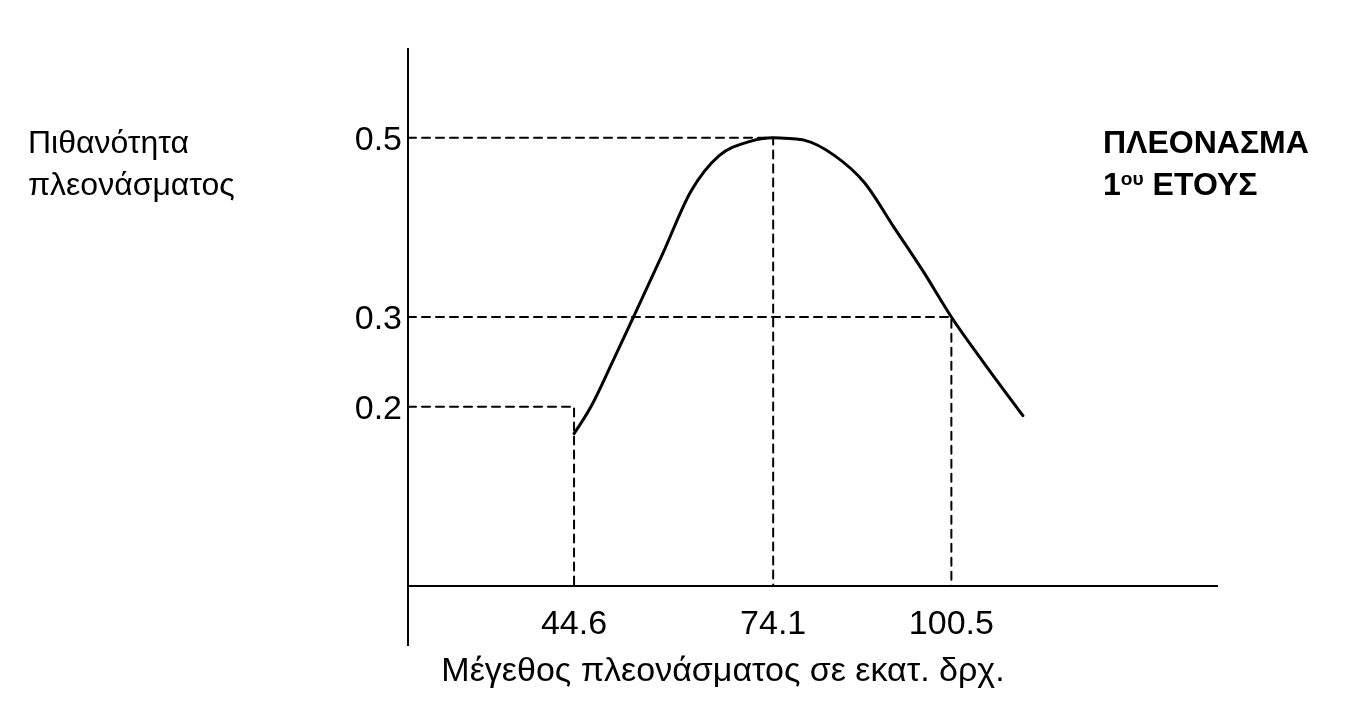  What do you see at coordinates (574, 622) in the screenshot?
I see `x-tick-label: 44.6` at bounding box center [574, 622].